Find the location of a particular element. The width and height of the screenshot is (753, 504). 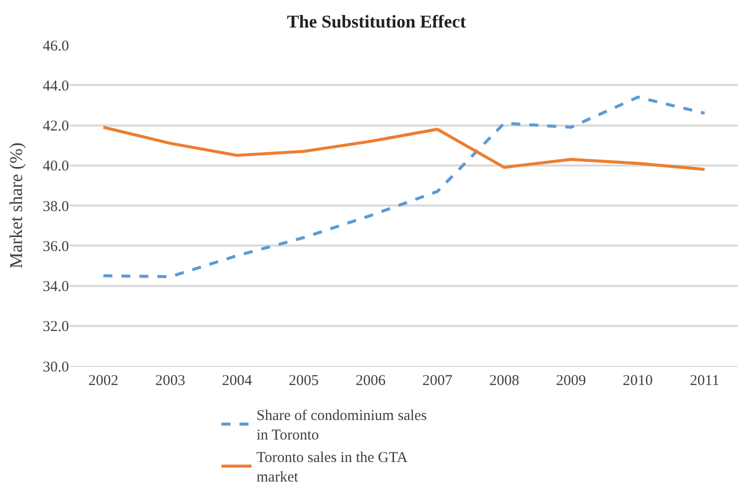

x-tick-label: 2007 is located at coordinates (437, 381).